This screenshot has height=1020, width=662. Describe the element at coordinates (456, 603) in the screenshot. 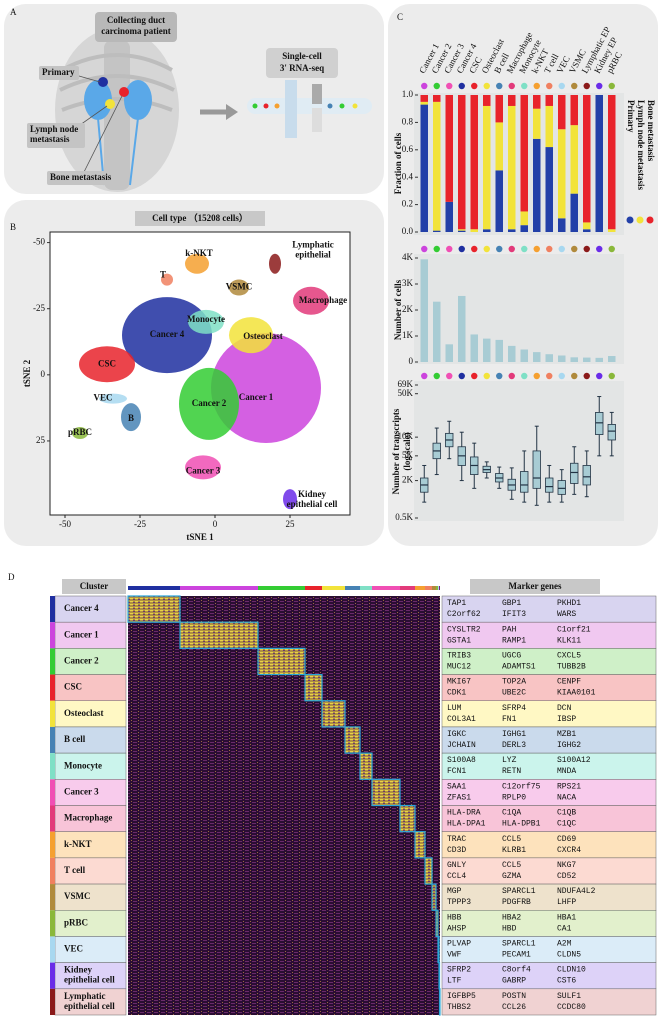

I see `marker-gene: TAP1` at that location.